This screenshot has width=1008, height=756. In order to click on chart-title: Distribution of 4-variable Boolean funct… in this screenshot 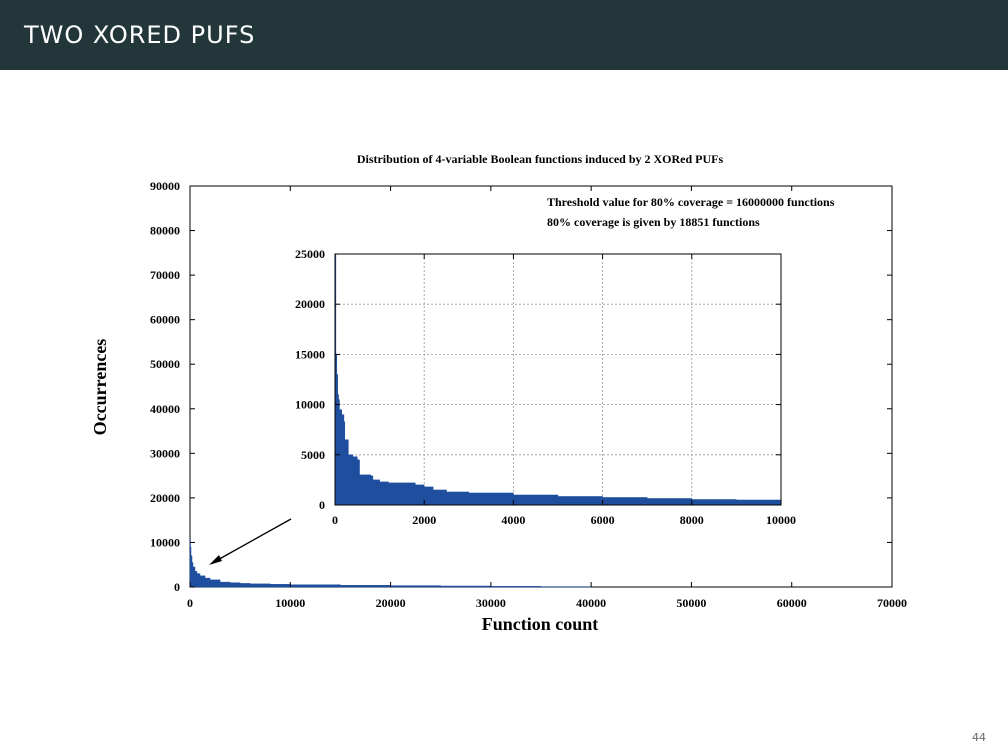, I will do `click(540, 159)`.